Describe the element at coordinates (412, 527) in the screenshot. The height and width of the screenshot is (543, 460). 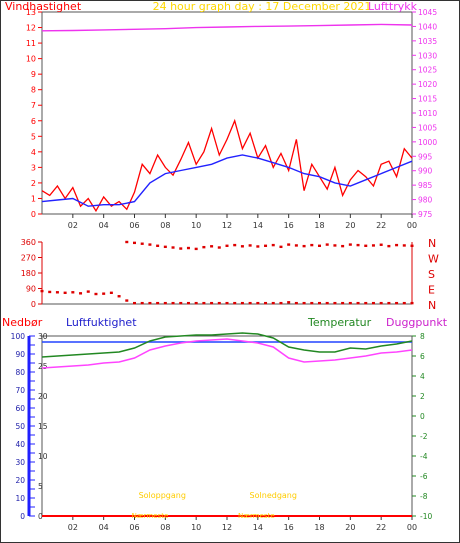
I see `x-tick-label: 00` at that location.